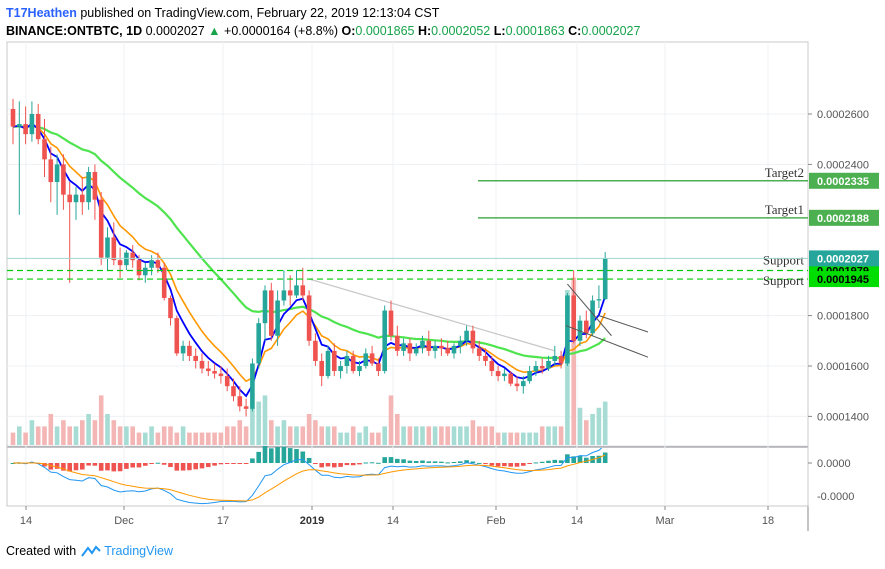 The width and height of the screenshot is (885, 569). What do you see at coordinates (784, 172) in the screenshot?
I see `level-label-0: Target2` at bounding box center [784, 172].